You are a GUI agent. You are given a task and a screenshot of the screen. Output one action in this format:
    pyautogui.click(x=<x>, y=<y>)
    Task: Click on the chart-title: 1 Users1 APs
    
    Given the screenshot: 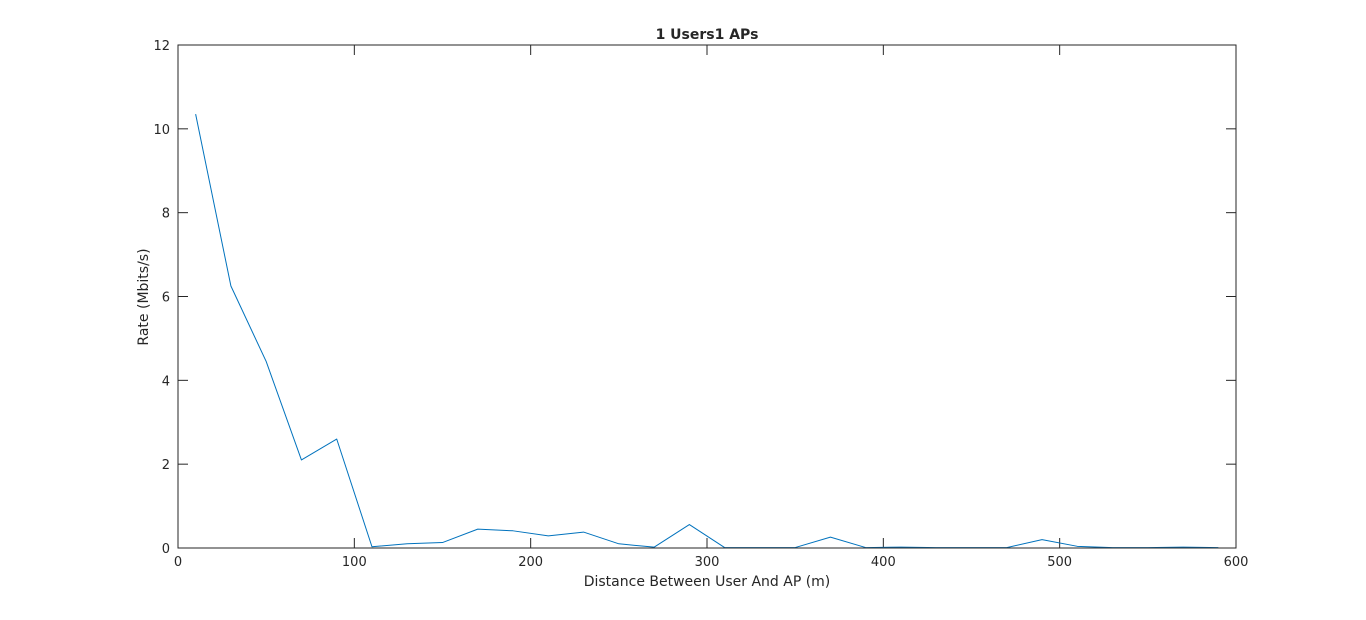 What is the action you would take?
    pyautogui.click(x=707, y=35)
    